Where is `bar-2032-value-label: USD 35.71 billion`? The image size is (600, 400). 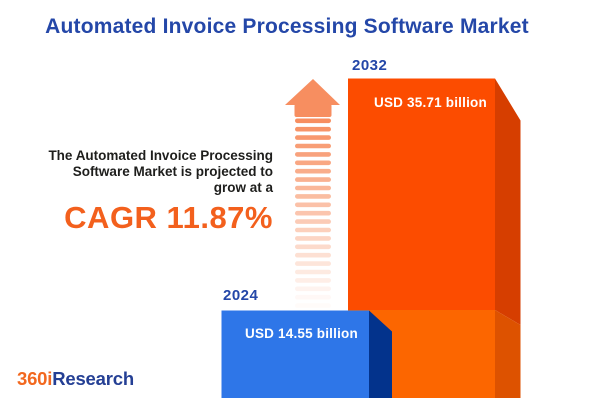 bar-2032-value-label: USD 35.71 billion is located at coordinates (430, 102).